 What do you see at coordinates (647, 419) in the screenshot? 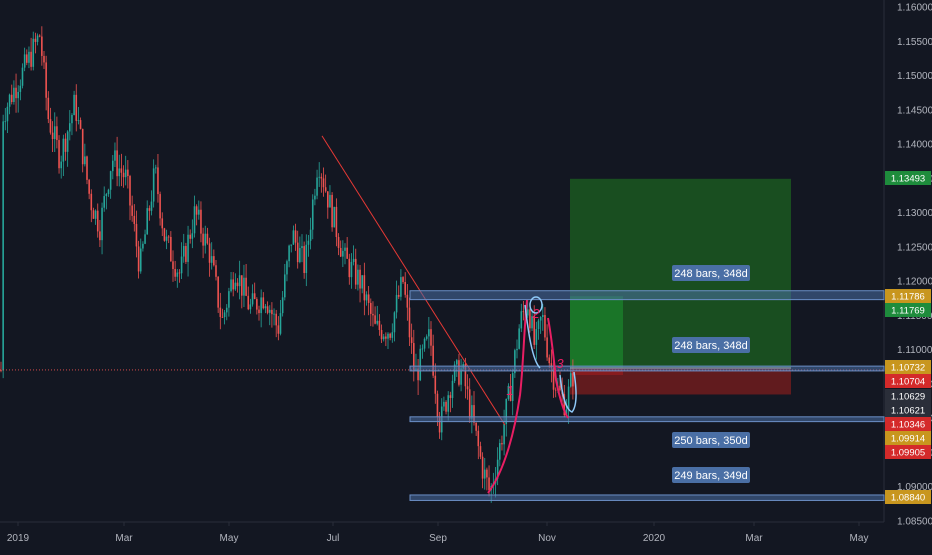
I see `support-resistance-zone` at bounding box center [647, 419].